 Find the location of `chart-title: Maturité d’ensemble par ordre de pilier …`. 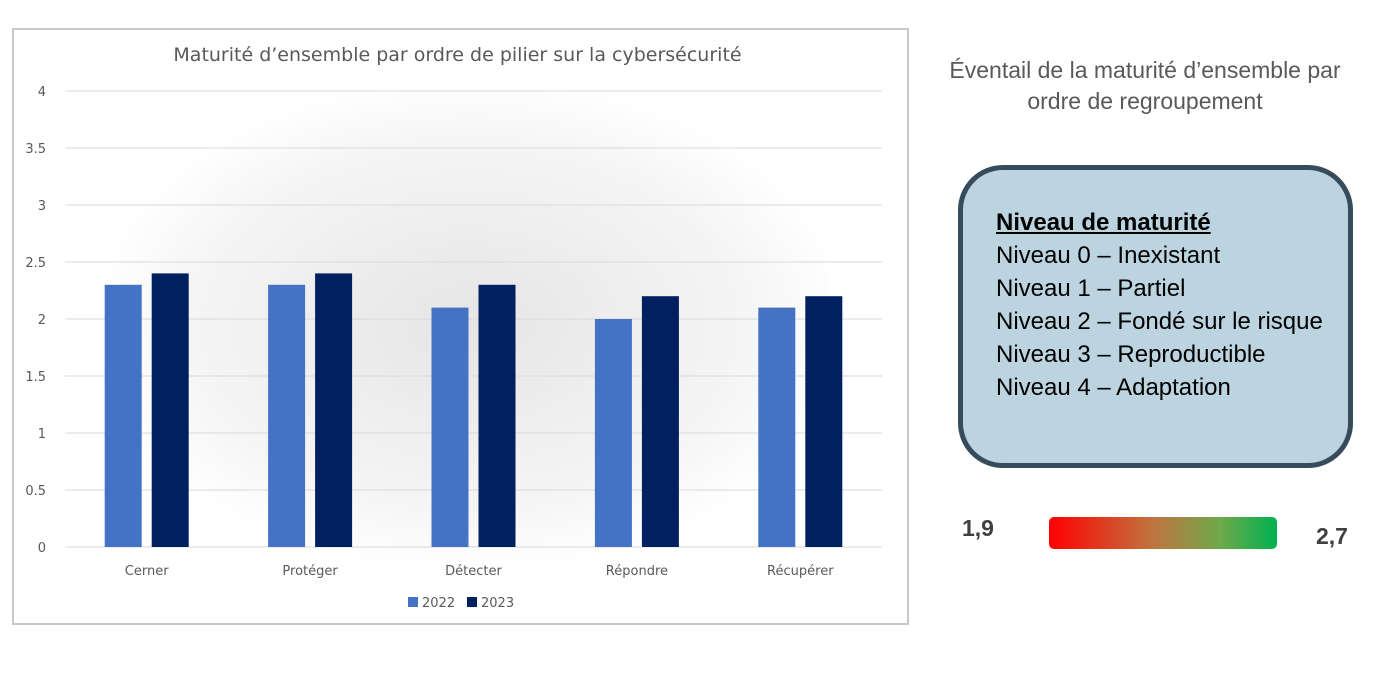

chart-title: Maturité d’ensemble par ordre de pilier … is located at coordinates (457, 55).